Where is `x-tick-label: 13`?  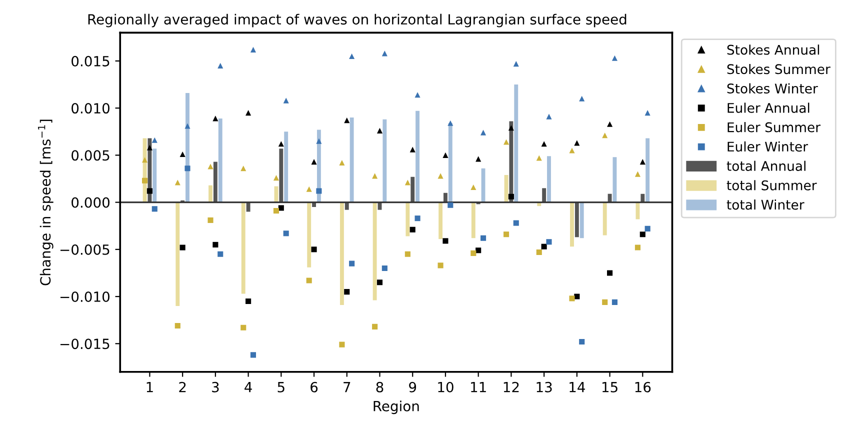 x-tick-label: 13 is located at coordinates (544, 387).